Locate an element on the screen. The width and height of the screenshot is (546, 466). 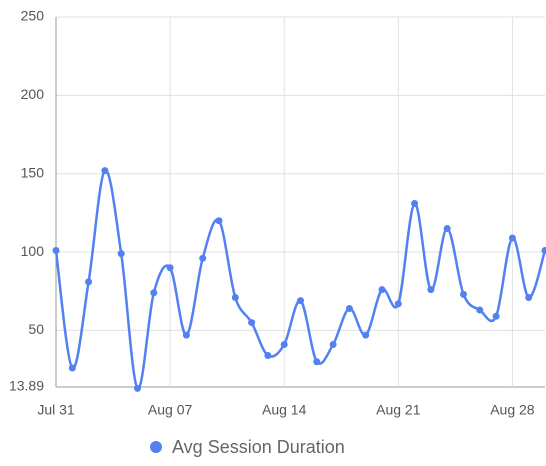
legend: Avg Session Duration is located at coordinates (247, 447).